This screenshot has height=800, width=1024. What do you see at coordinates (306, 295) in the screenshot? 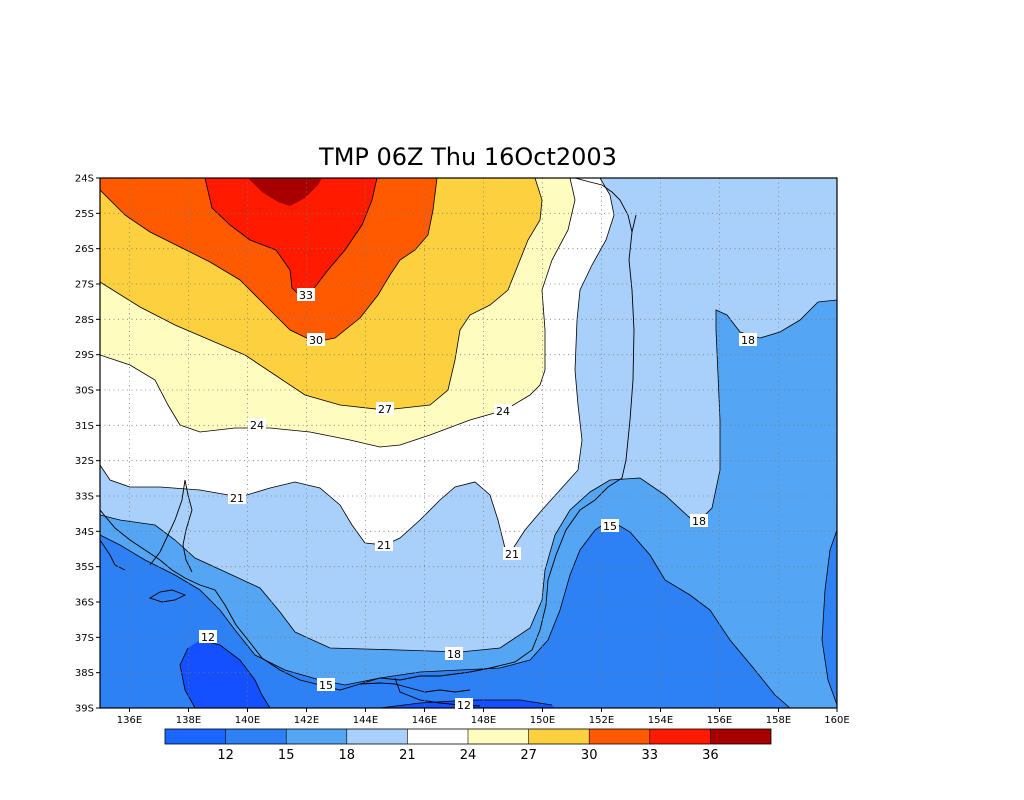
I see `contour-label-33: 33` at bounding box center [306, 295].